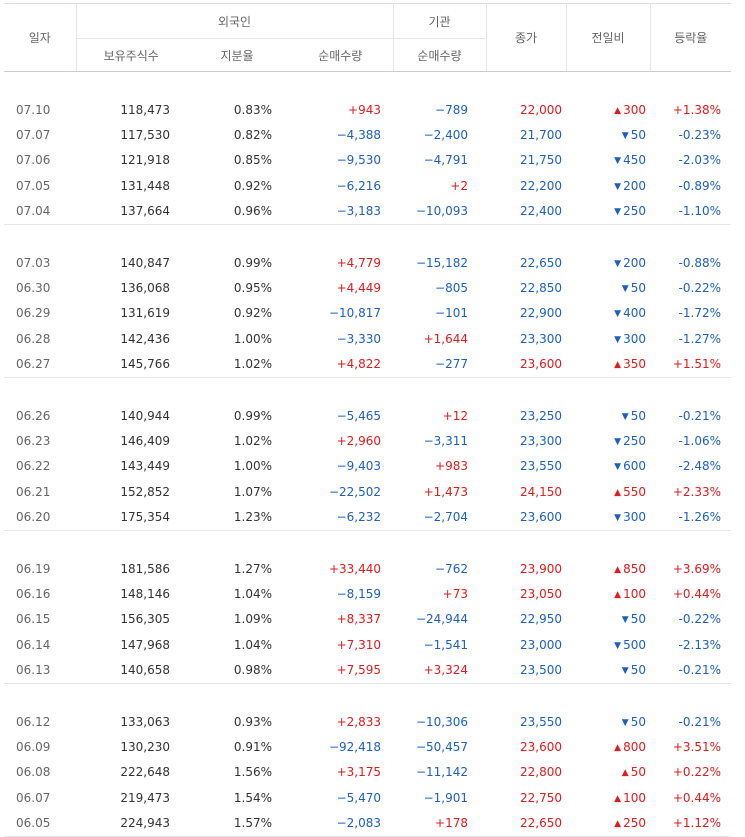  I want to click on foreign-ratio-cell: 0.83%, so click(252, 109).